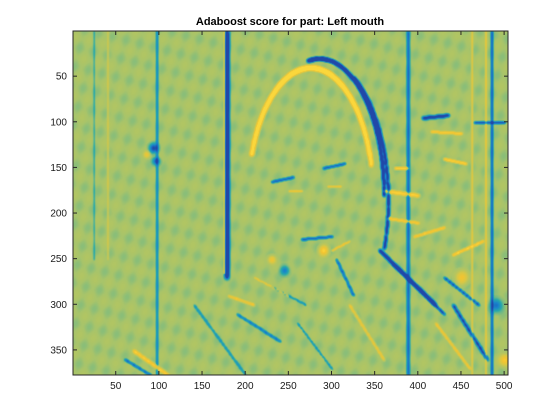  Describe the element at coordinates (58, 305) in the screenshot. I see `y-tick-label: 300` at that location.